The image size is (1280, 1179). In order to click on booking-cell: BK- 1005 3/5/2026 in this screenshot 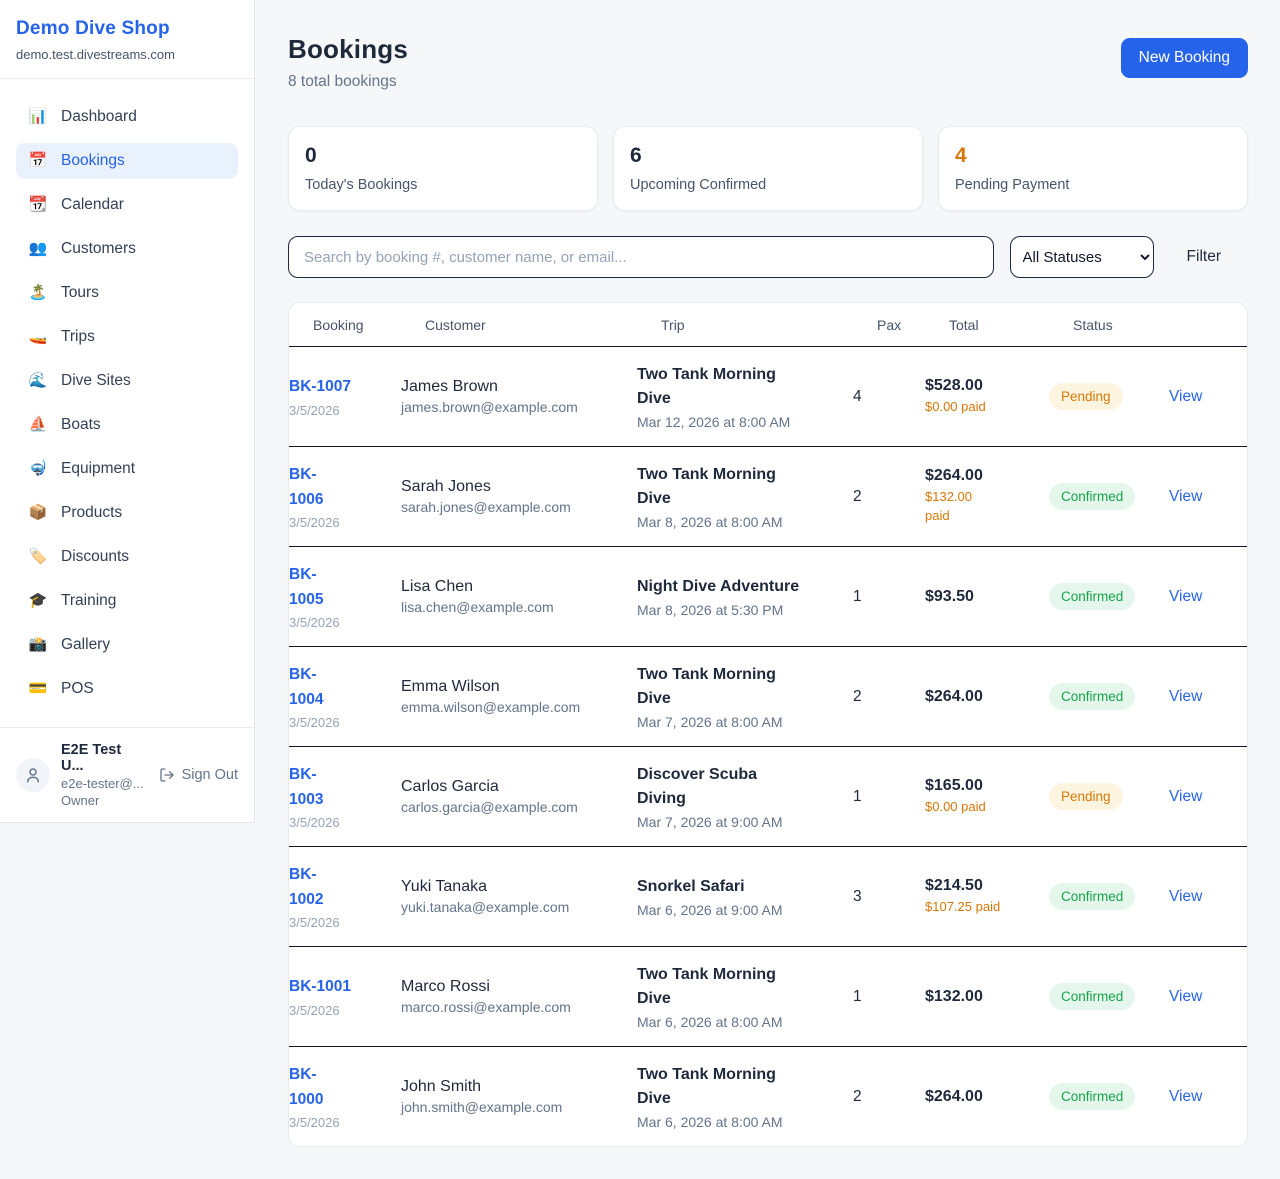, I will do `click(345, 596)`.